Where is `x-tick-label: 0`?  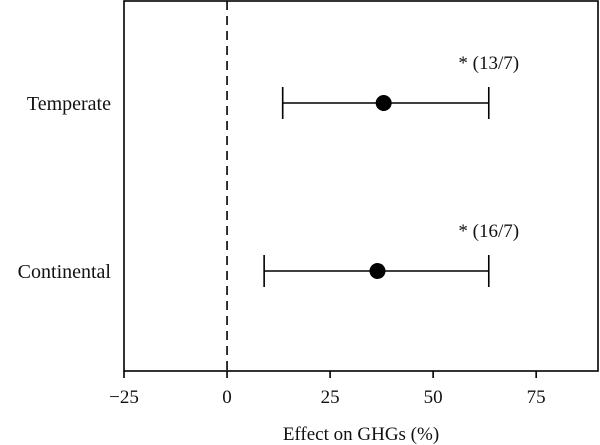
x-tick-label: 0 is located at coordinates (227, 397).